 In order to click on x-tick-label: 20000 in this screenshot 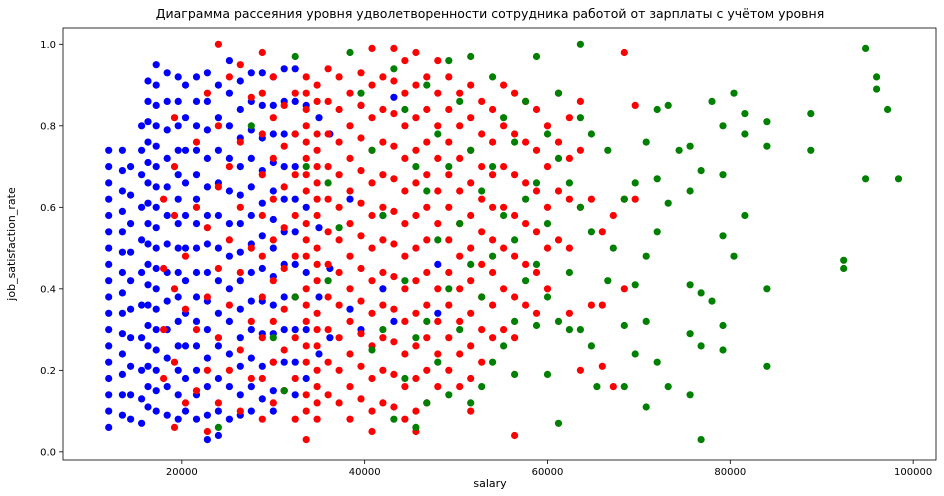, I will do `click(182, 472)`.